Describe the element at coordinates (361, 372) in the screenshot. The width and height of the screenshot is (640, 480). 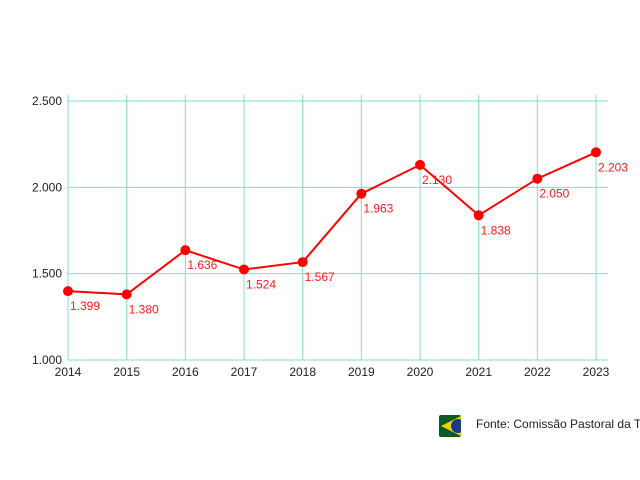
I see `x-tick-label: 2019` at that location.